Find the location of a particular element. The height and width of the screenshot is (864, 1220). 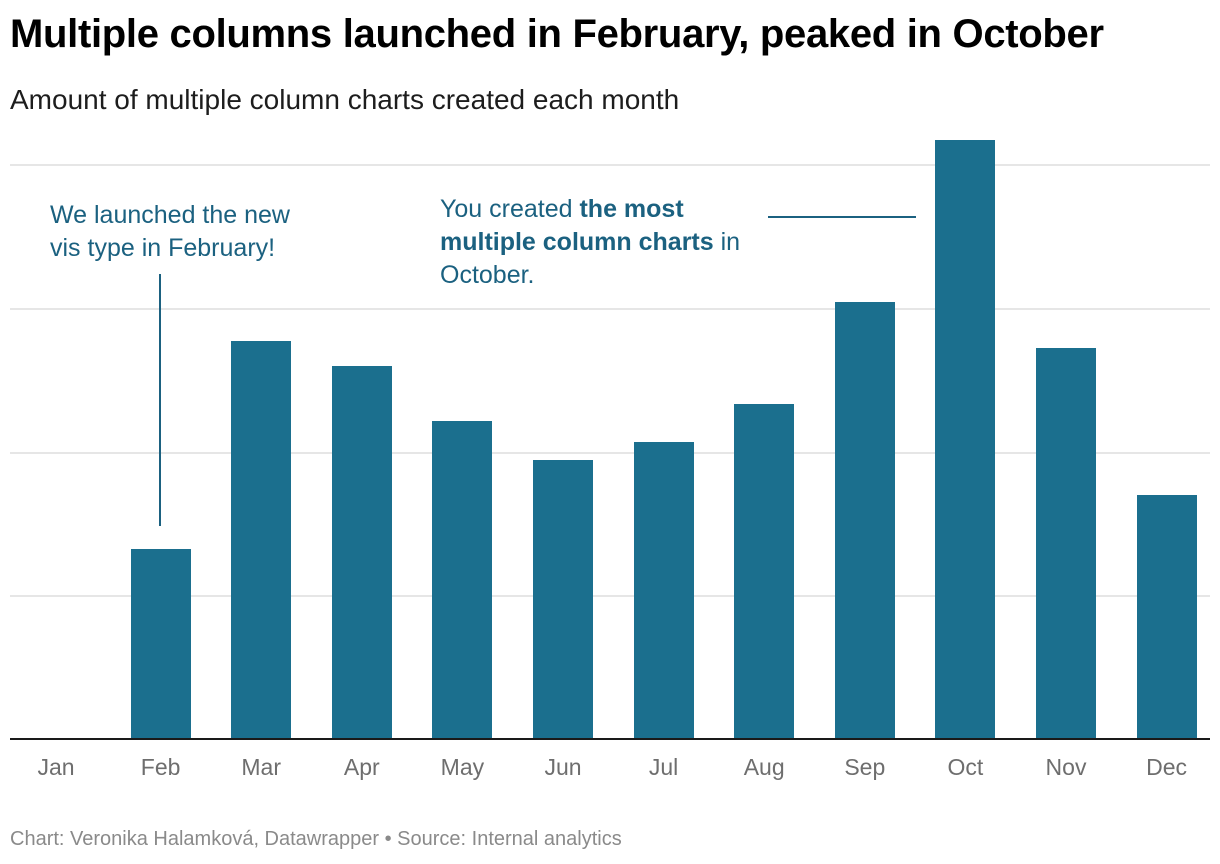

annotation-oct-bold: multiple column charts is located at coordinates (577, 242).